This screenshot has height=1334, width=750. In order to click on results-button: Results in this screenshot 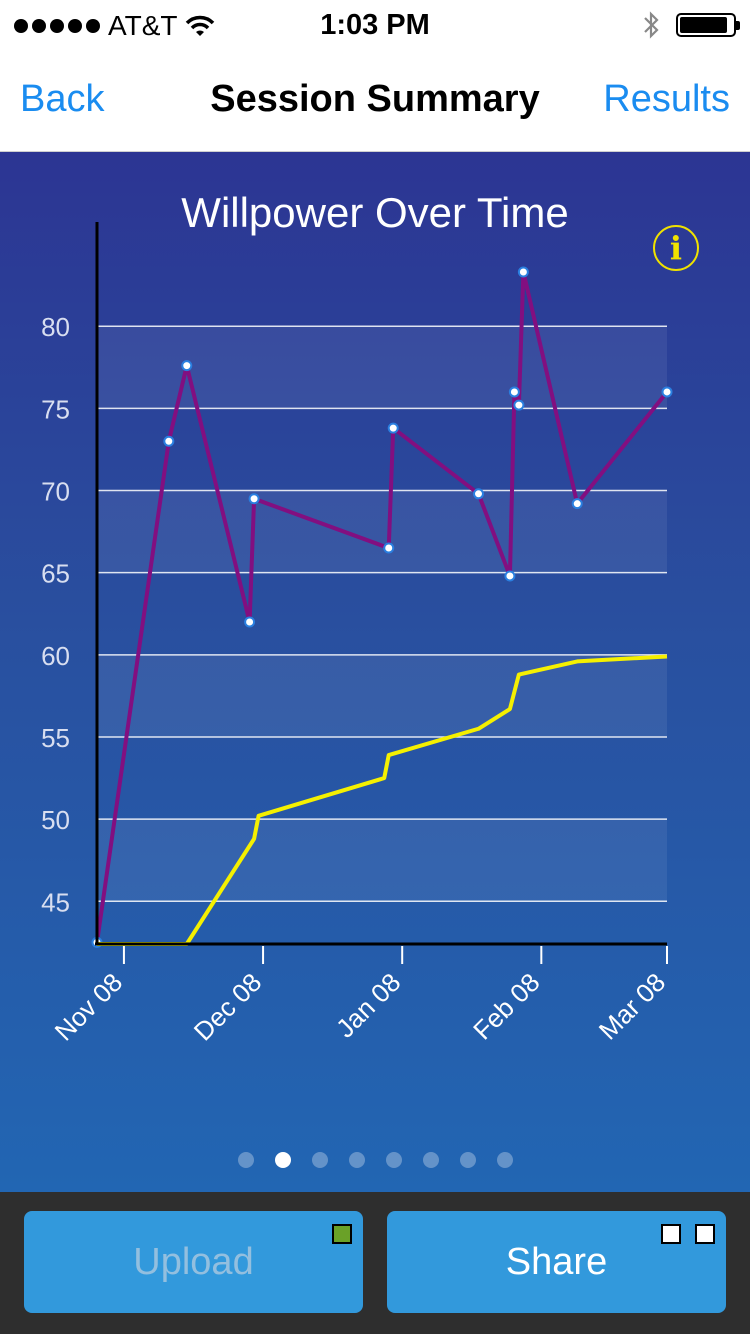, I will do `click(666, 99)`.